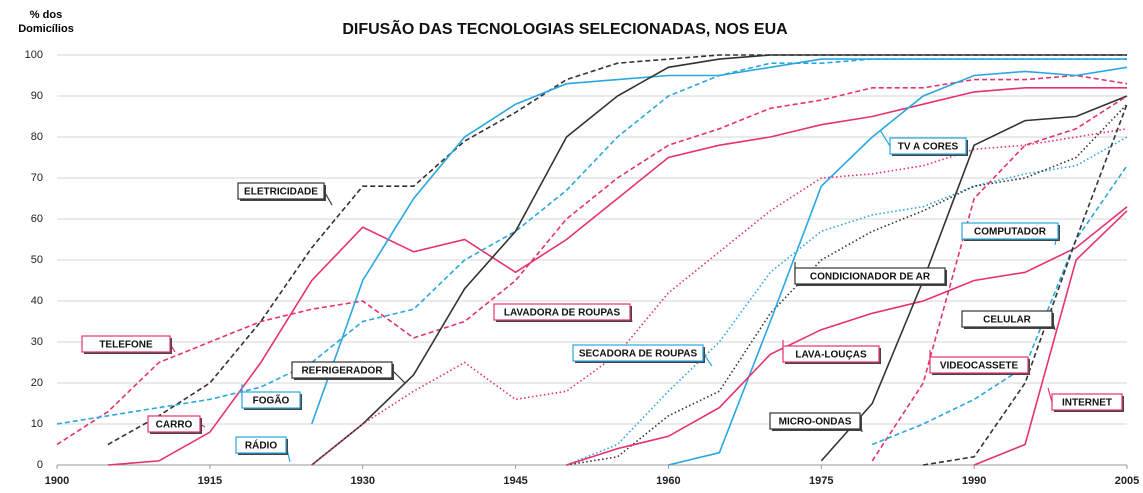  What do you see at coordinates (37, 137) in the screenshot?
I see `y-tick-label: 80` at bounding box center [37, 137].